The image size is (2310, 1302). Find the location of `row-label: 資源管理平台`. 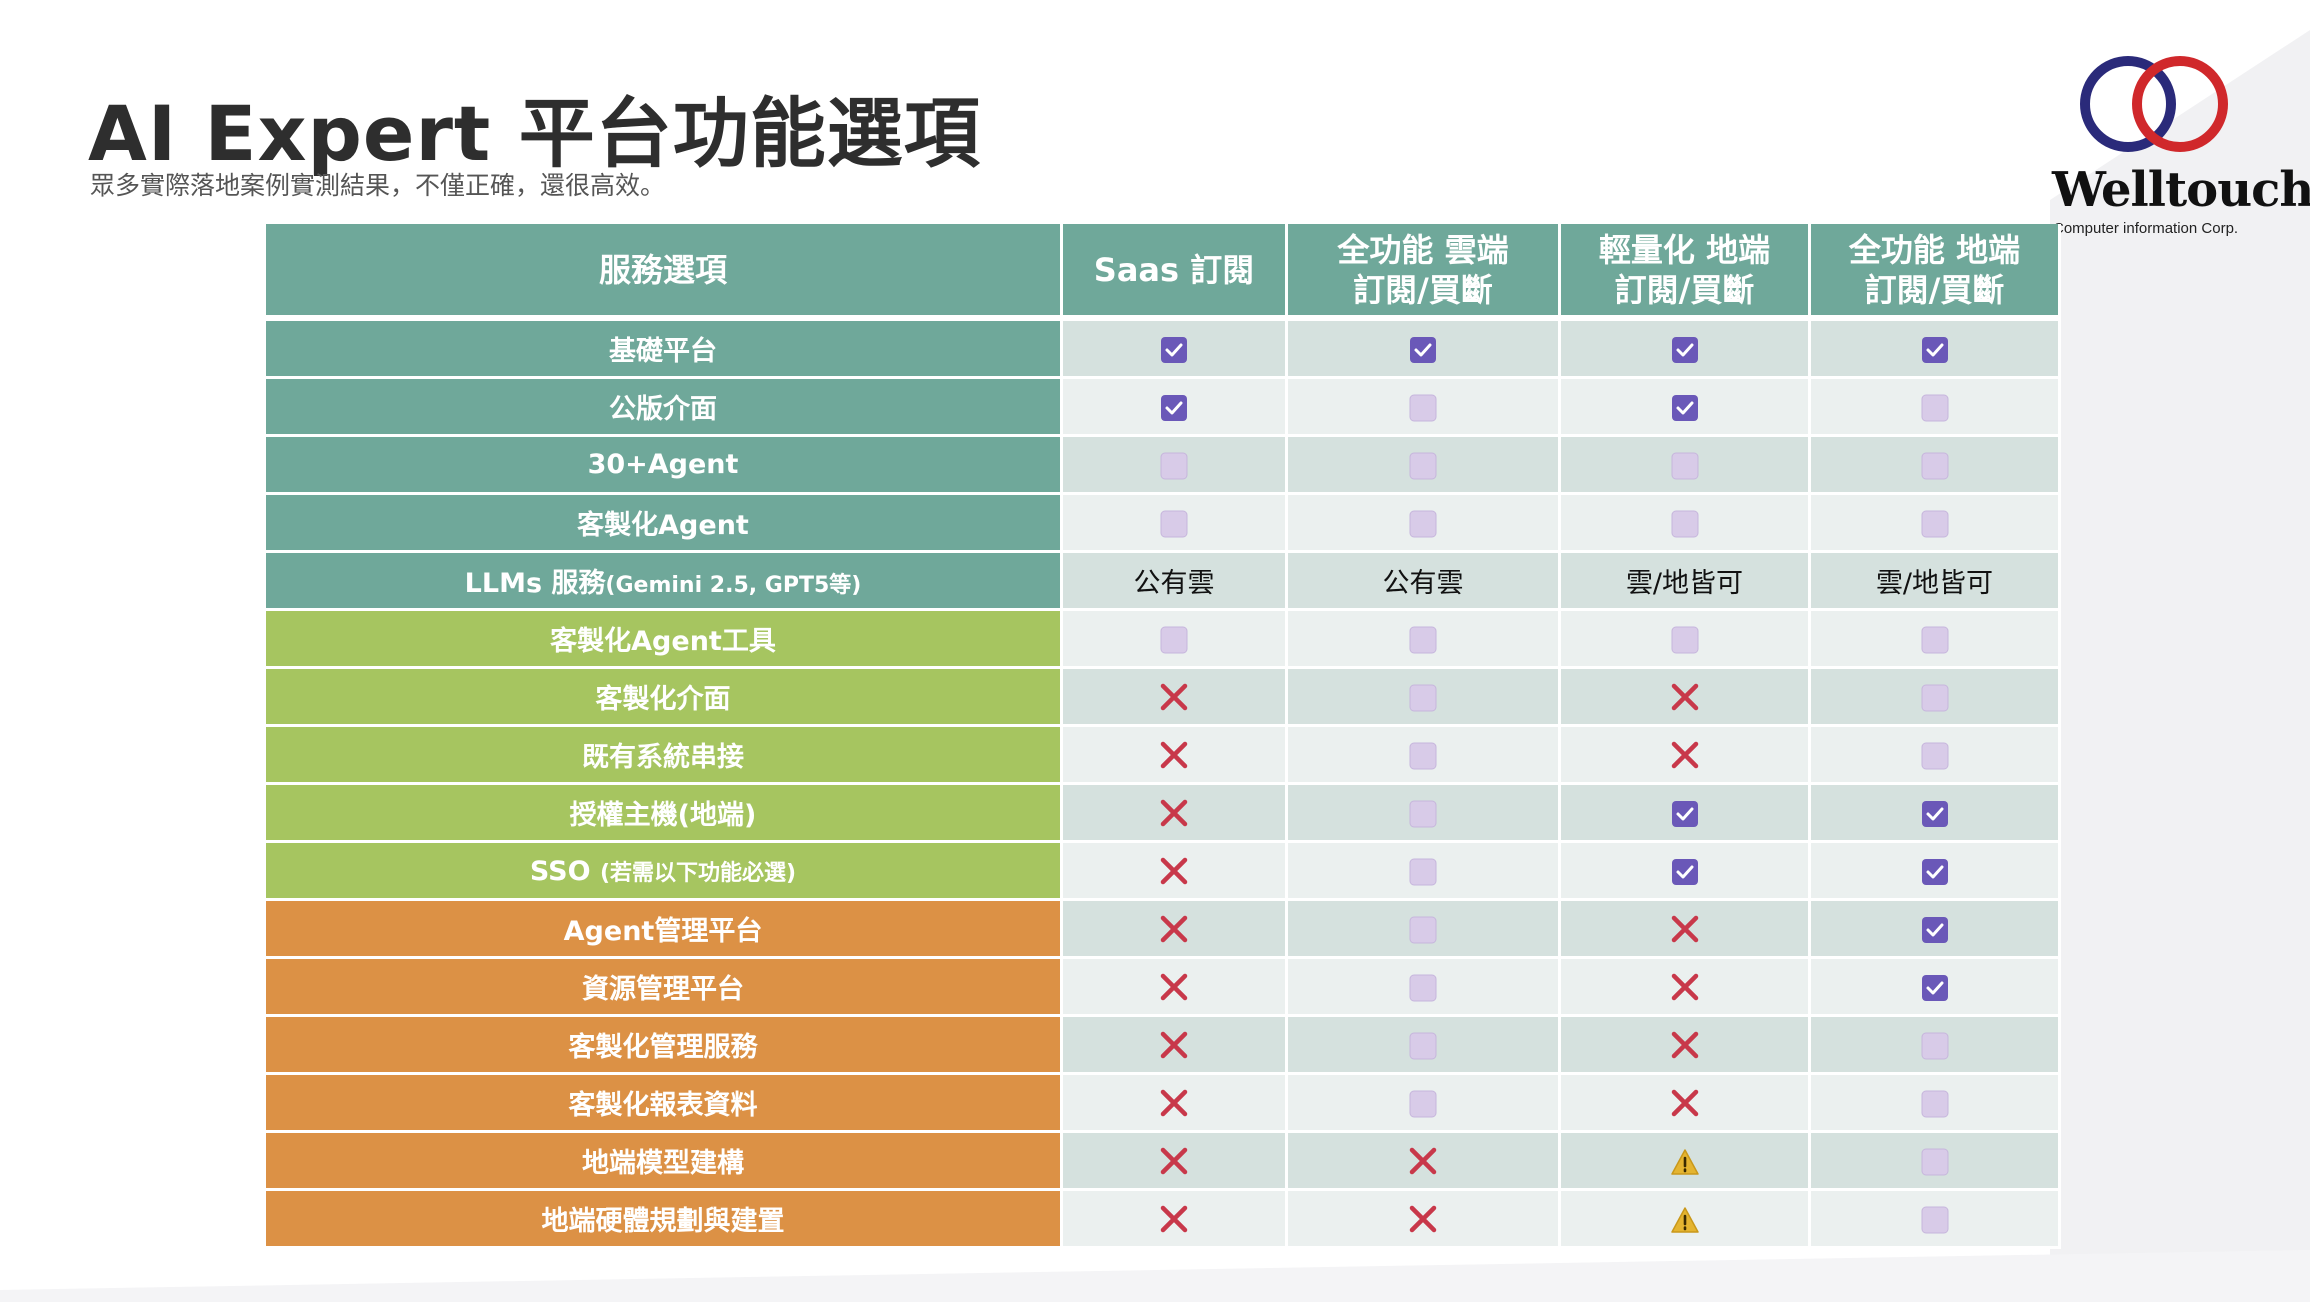

row-label: 資源管理平台 is located at coordinates (664, 988).